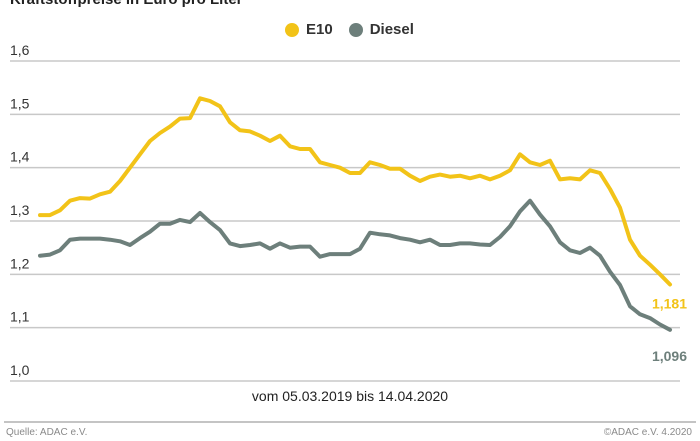 Image resolution: width=700 pixels, height=441 pixels. What do you see at coordinates (350, 422) in the screenshot?
I see `footer-divider` at bounding box center [350, 422].